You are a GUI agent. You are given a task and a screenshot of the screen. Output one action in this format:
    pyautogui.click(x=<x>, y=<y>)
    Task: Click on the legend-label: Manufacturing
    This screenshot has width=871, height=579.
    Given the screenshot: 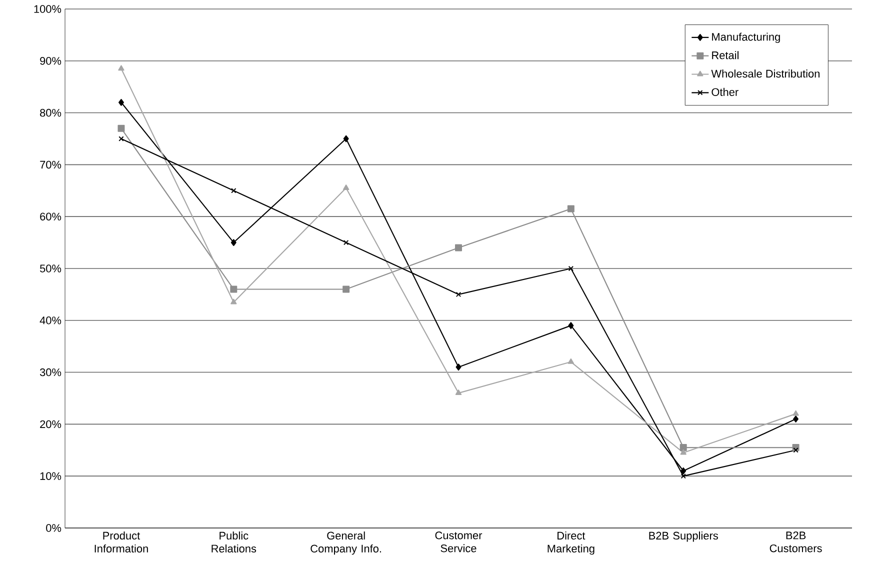 What is the action you would take?
    pyautogui.click(x=746, y=37)
    